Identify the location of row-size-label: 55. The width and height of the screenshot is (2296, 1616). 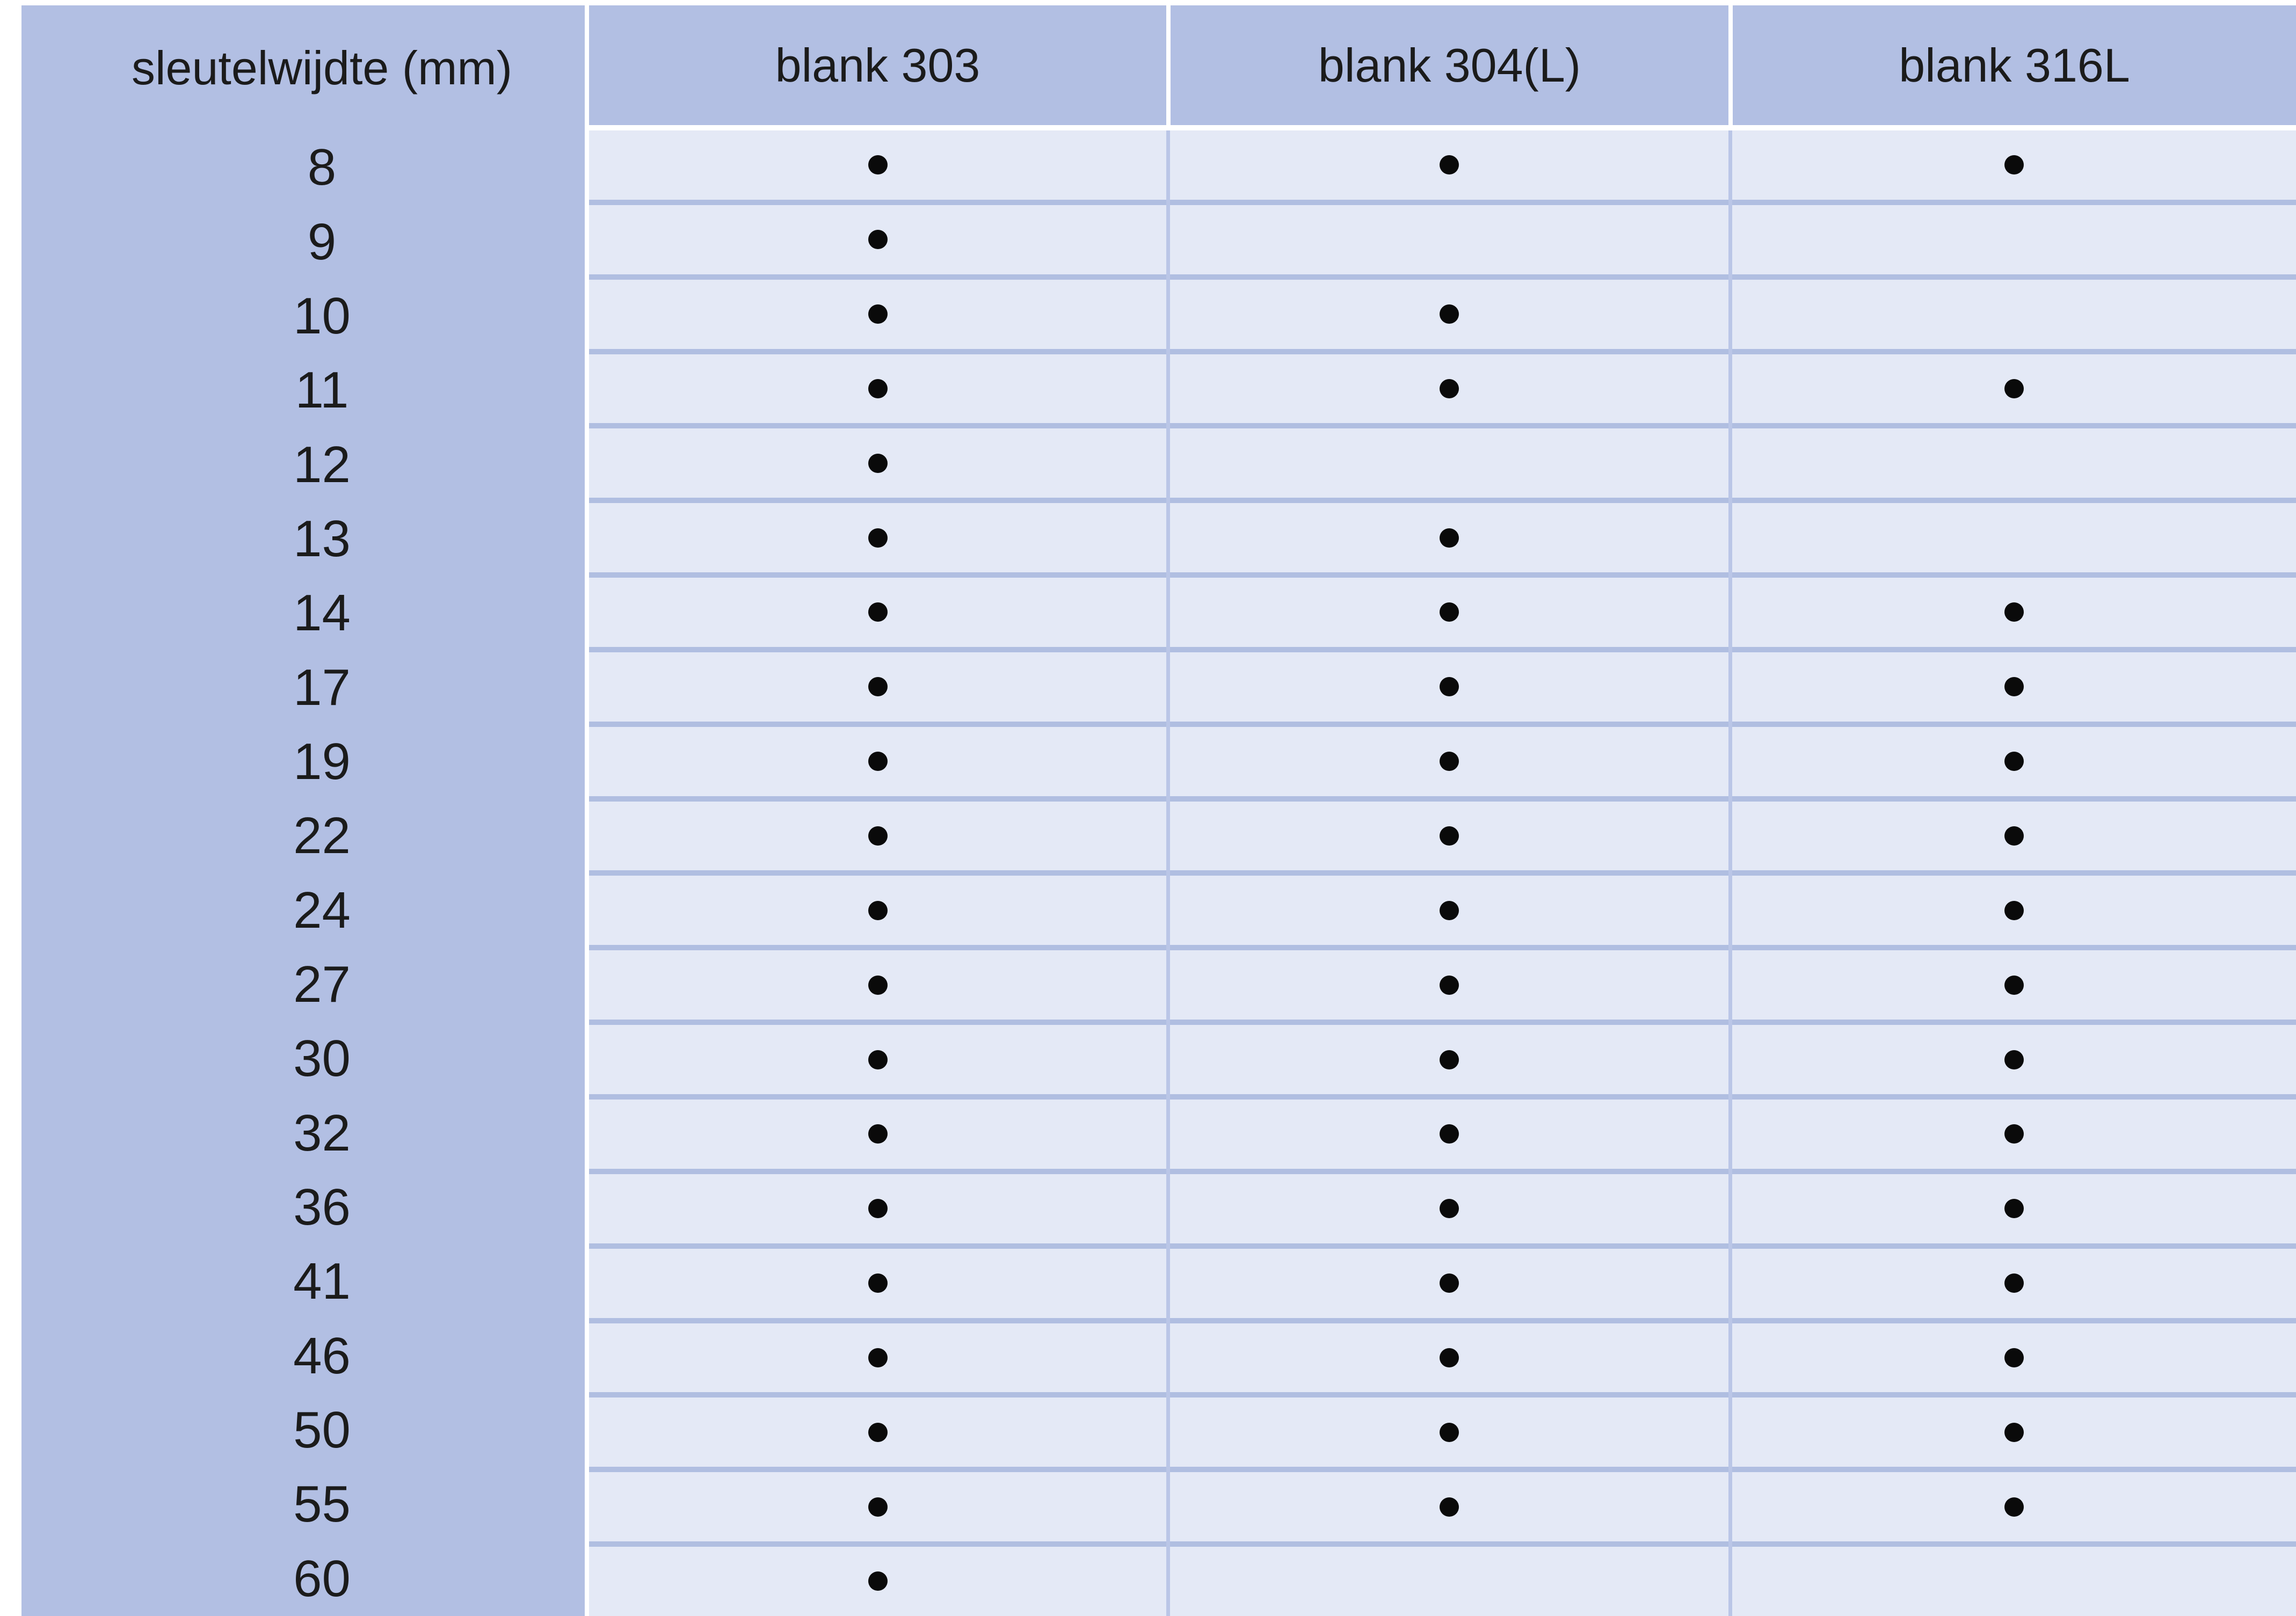
(322, 1504).